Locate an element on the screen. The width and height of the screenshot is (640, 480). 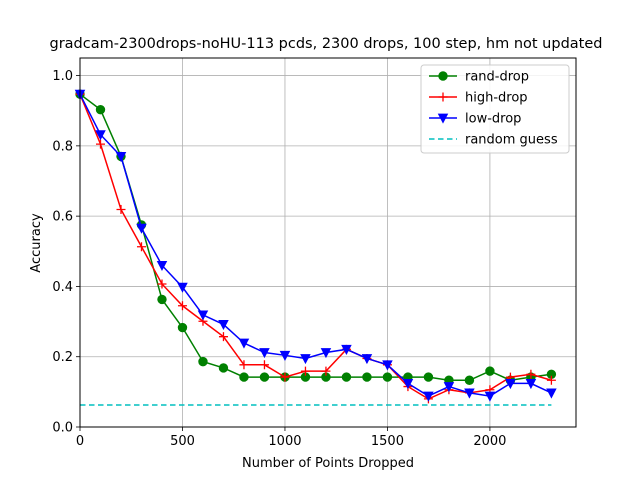
legend-entry: high-drop is located at coordinates (478, 98).